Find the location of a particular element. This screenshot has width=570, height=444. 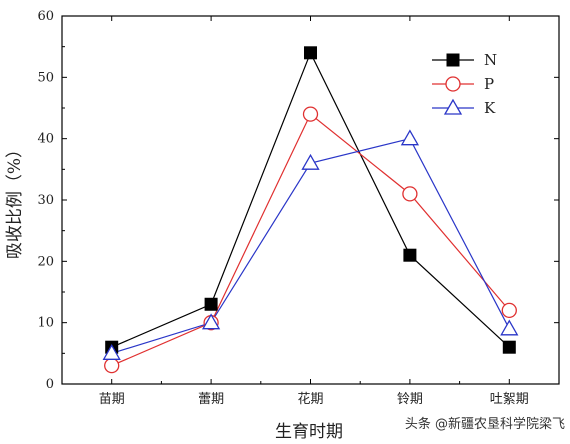

y-tick-label: 0 is located at coordinates (50, 384).